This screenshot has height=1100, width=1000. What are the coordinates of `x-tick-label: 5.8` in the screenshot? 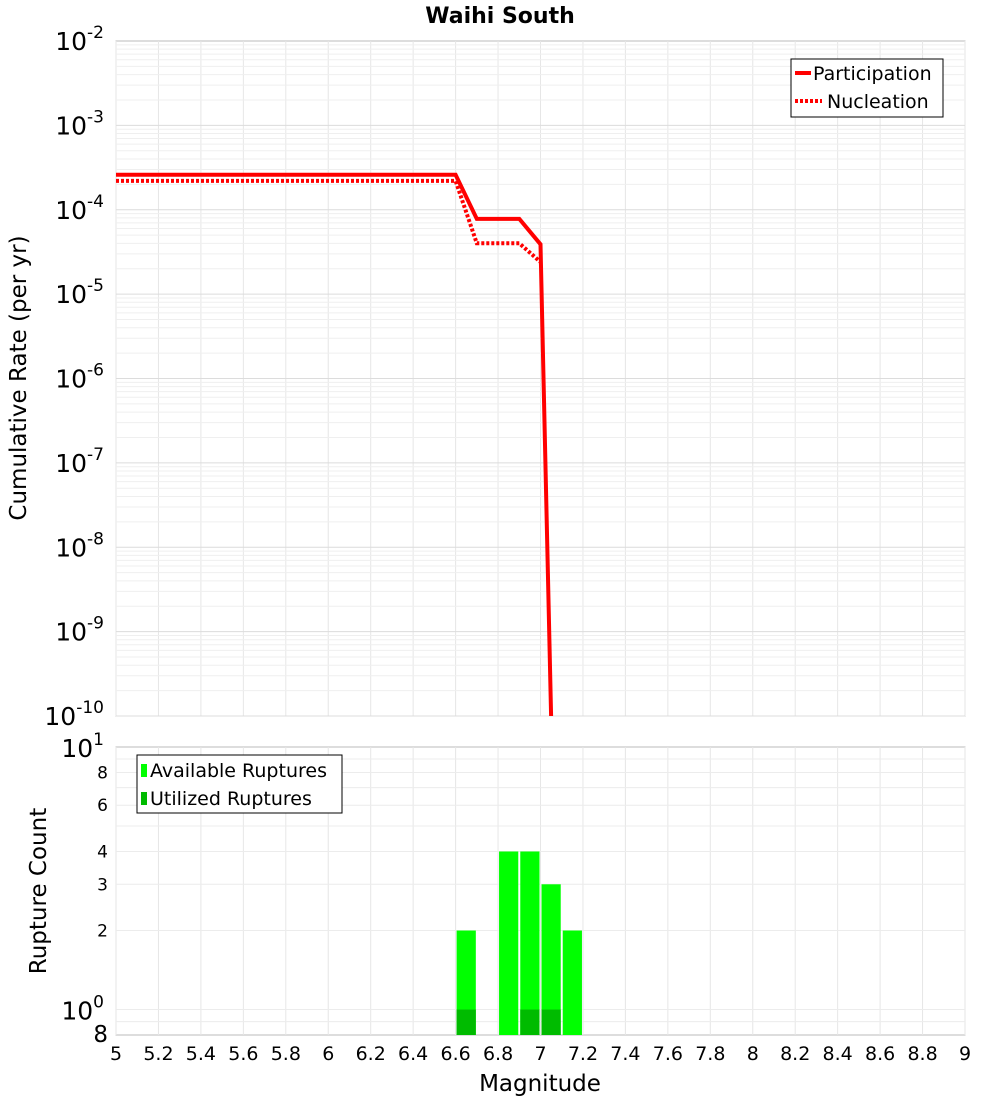 It's located at (286, 1054).